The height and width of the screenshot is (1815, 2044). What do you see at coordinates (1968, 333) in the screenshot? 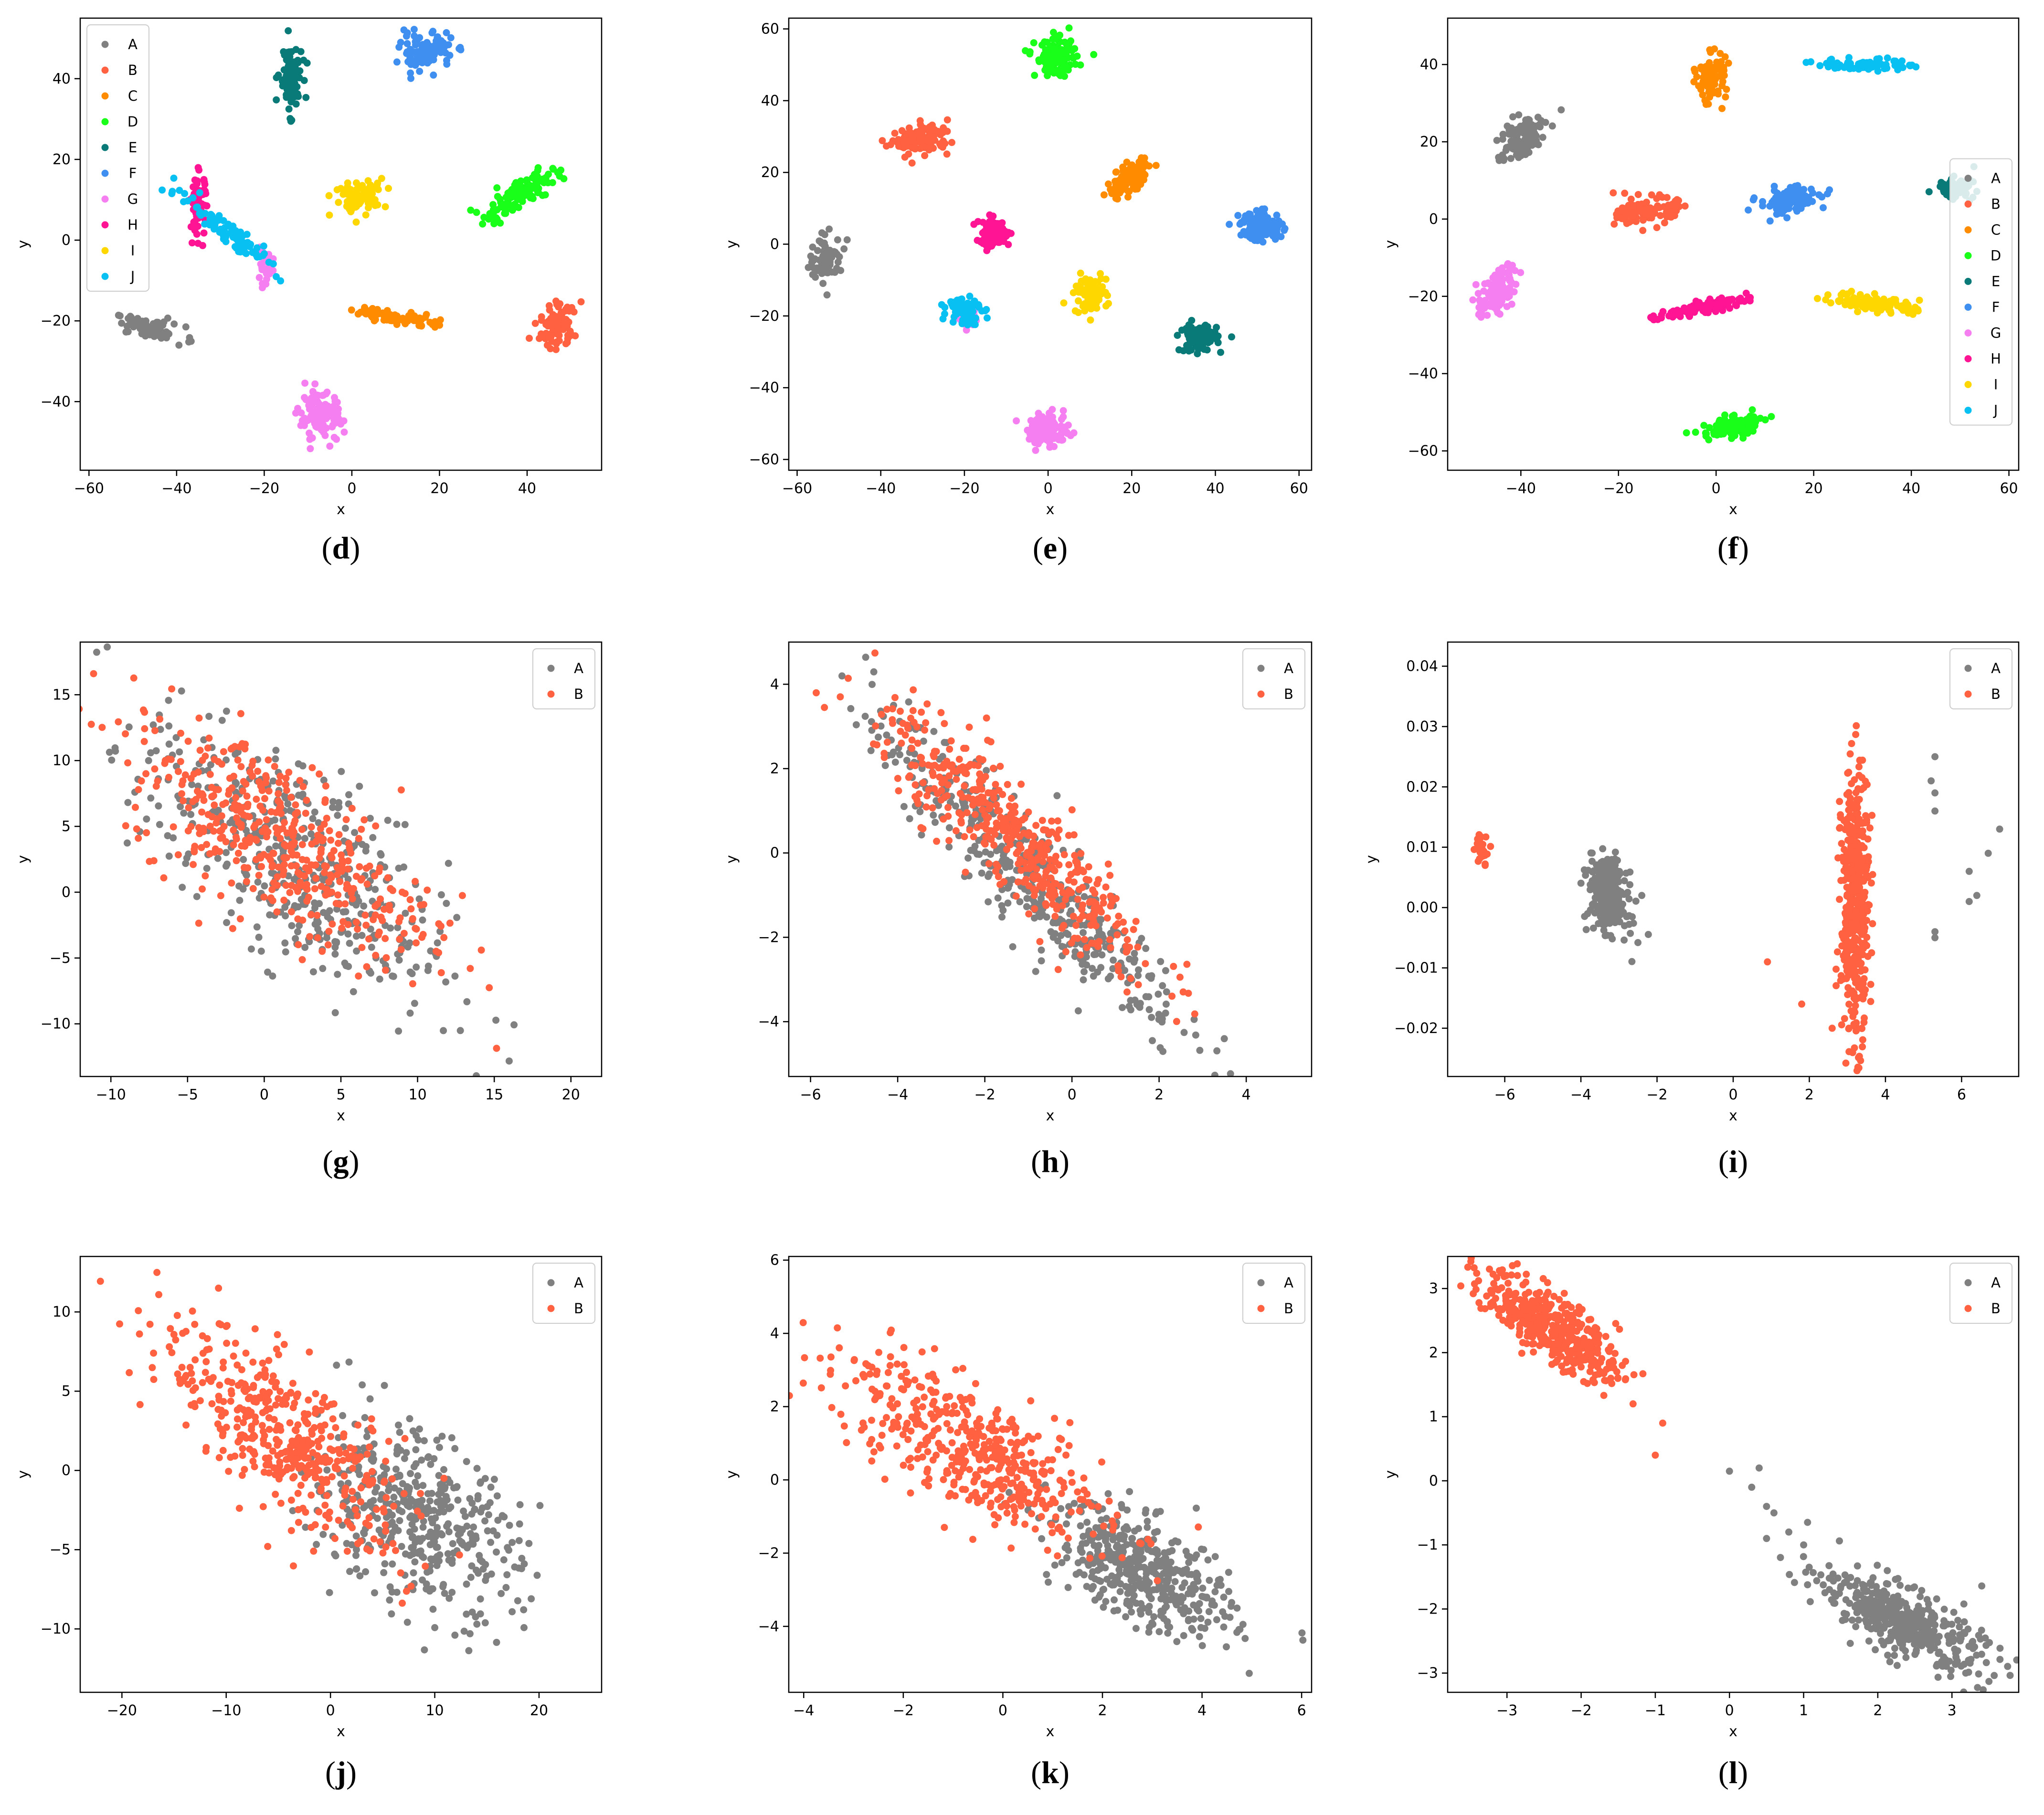
I see `legend-marker-G` at bounding box center [1968, 333].